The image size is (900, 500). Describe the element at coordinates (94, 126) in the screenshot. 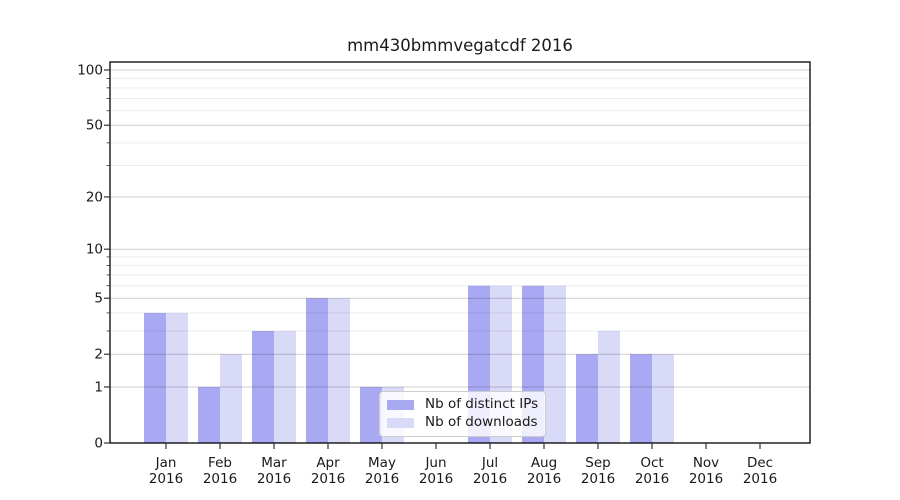

I see `y-tick-label: 50` at that location.